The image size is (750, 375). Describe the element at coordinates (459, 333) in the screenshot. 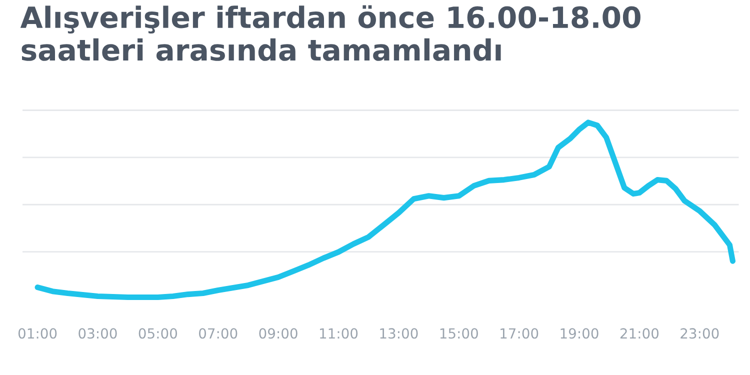

I see `x-tick-label: 15:00` at that location.